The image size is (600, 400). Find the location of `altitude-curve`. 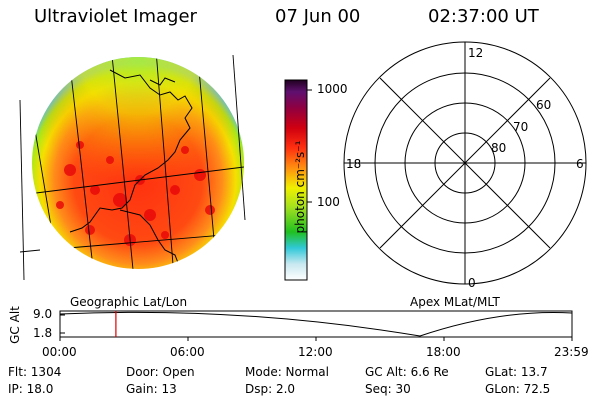

altitude-curve is located at coordinates (316, 324).